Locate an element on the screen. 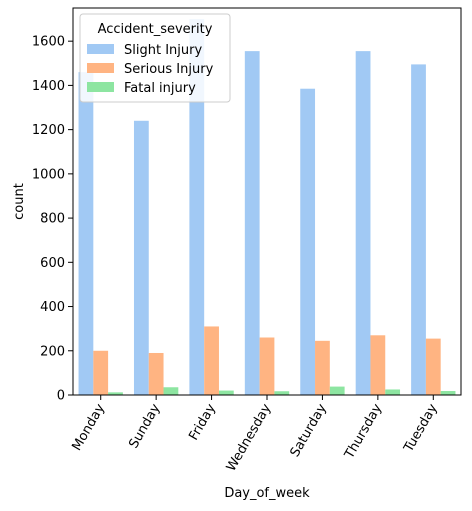 This screenshot has width=472, height=511. y-tick-label: 1000 is located at coordinates (48, 174).